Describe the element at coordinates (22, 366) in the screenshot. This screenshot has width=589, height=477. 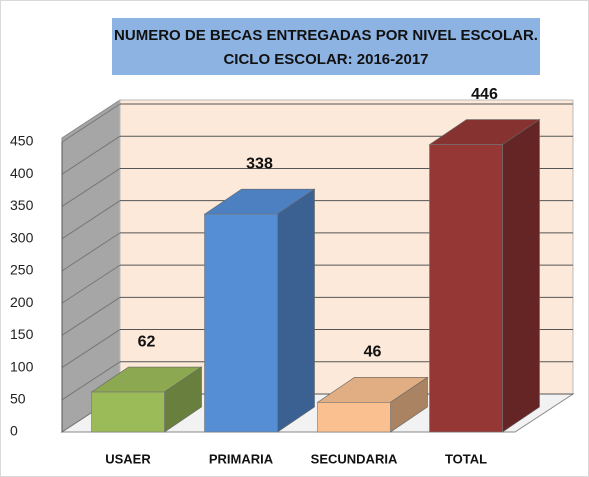
I see `y-tick-label: 100` at that location.